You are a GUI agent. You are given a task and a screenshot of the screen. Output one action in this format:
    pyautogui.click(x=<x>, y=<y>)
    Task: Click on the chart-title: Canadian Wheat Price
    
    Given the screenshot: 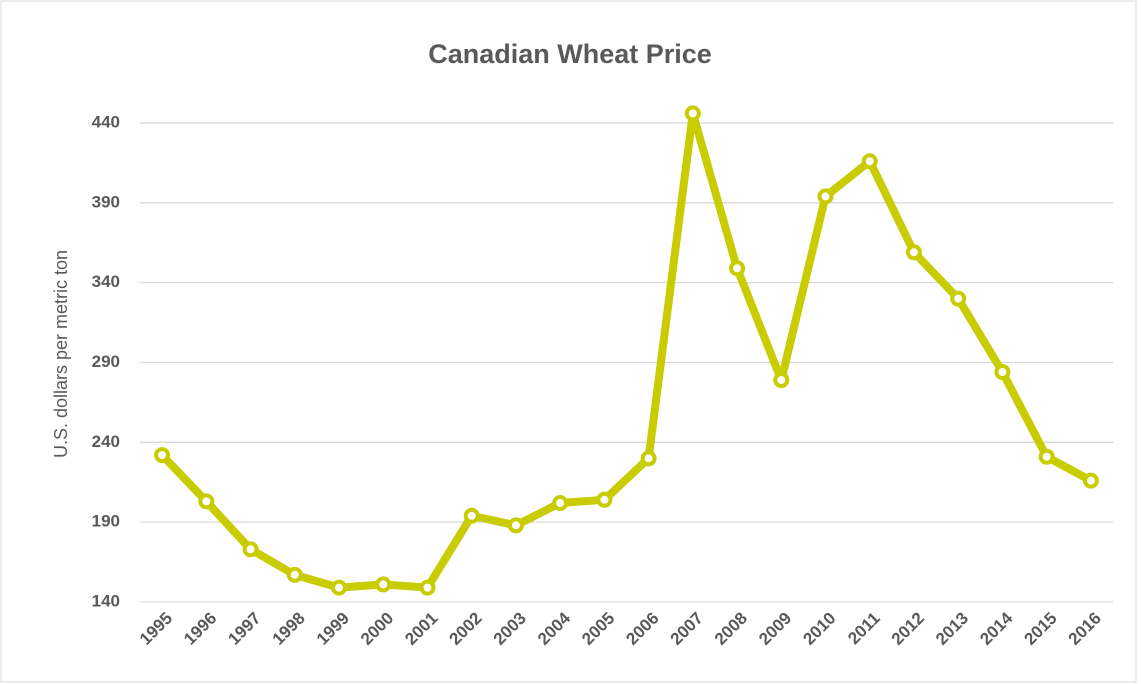 What is the action you would take?
    pyautogui.click(x=570, y=54)
    